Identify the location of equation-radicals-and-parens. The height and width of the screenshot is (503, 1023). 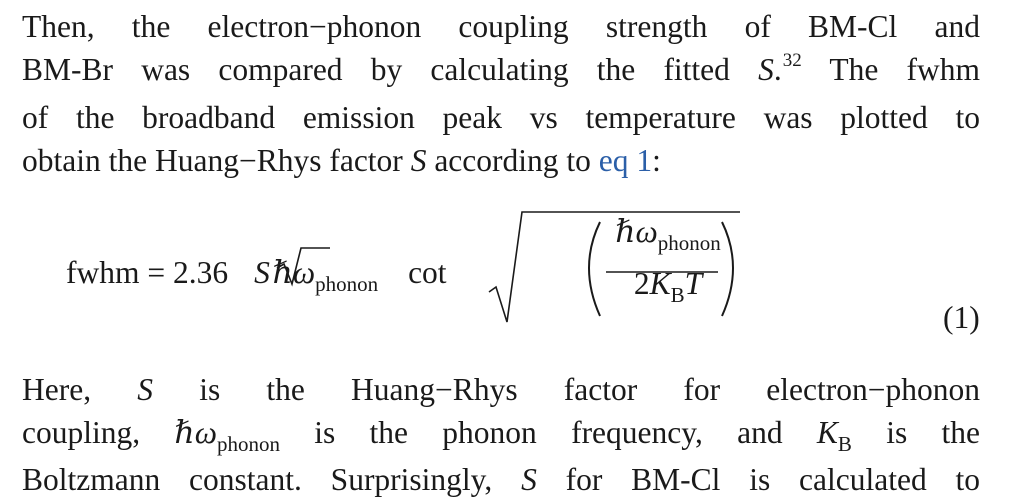
(508, 267).